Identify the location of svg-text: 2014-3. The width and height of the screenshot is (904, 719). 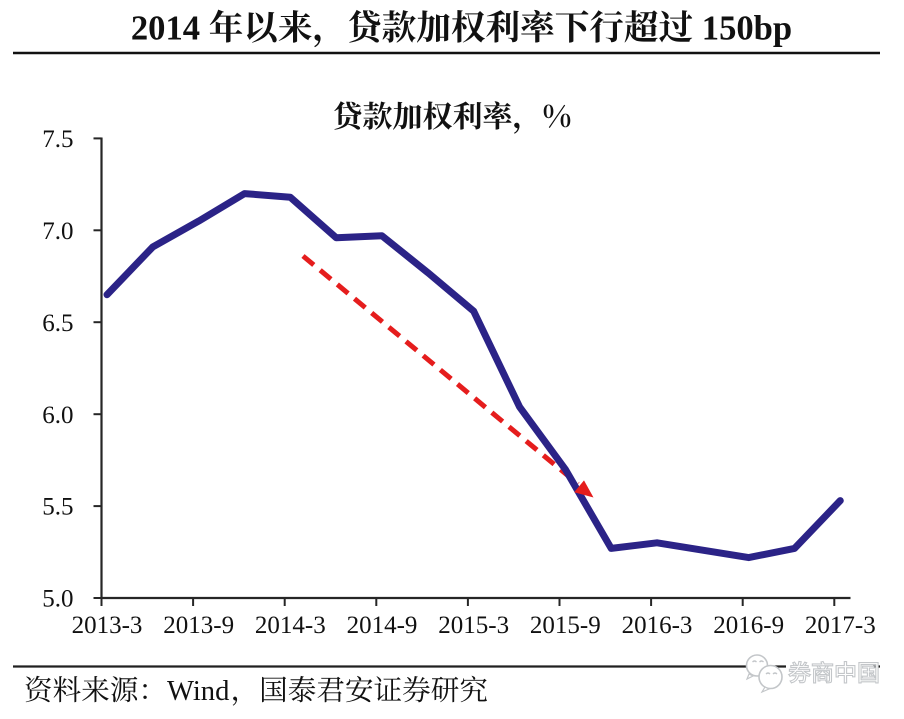
(290, 625).